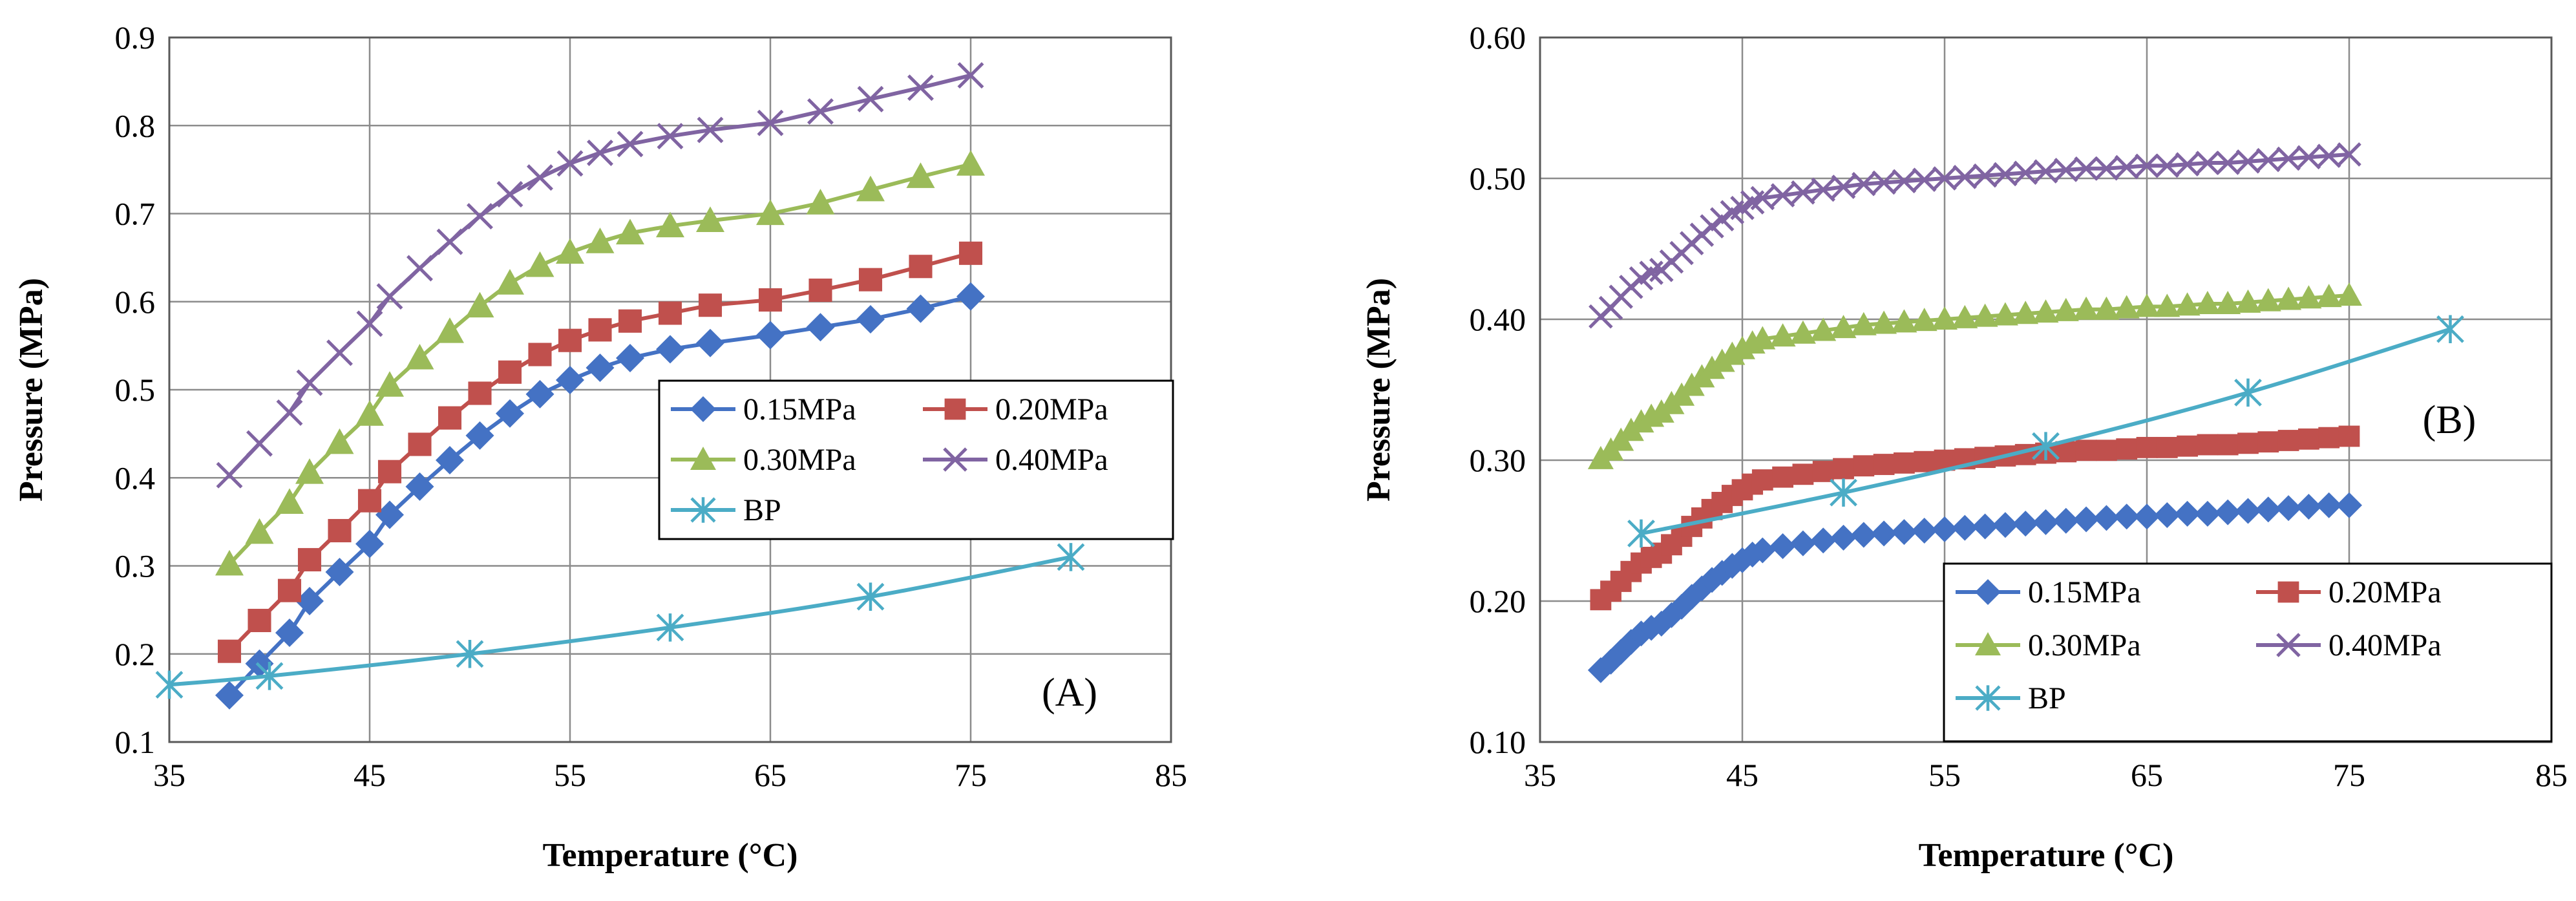  Describe the element at coordinates (1069, 693) in the screenshot. I see `panel-label: (A)` at that location.